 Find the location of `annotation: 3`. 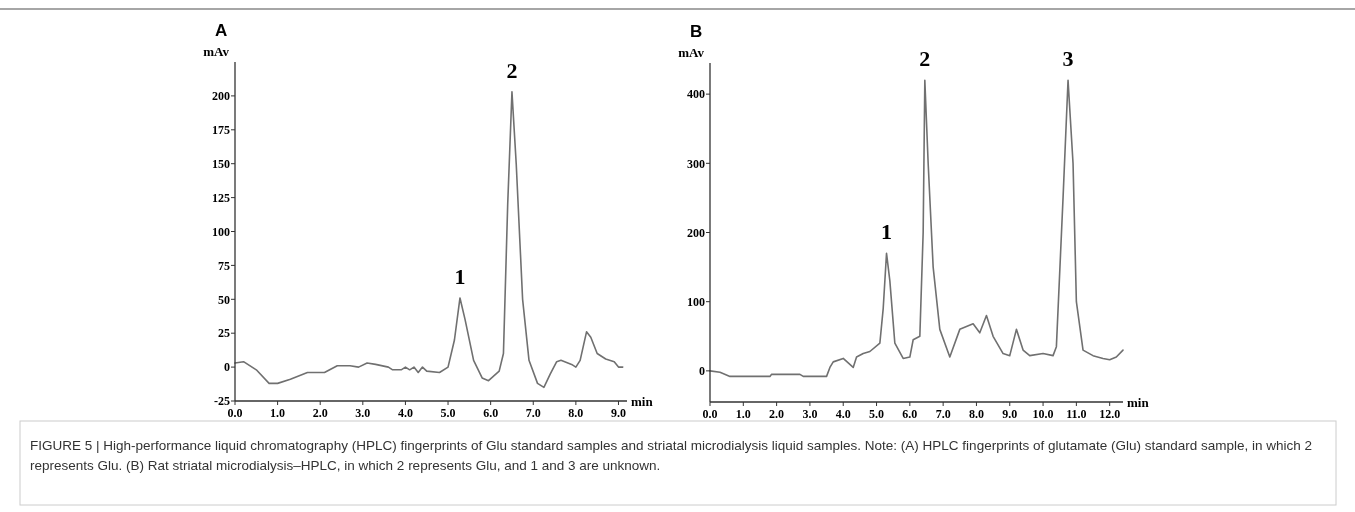

annotation: 3 is located at coordinates (1068, 59).